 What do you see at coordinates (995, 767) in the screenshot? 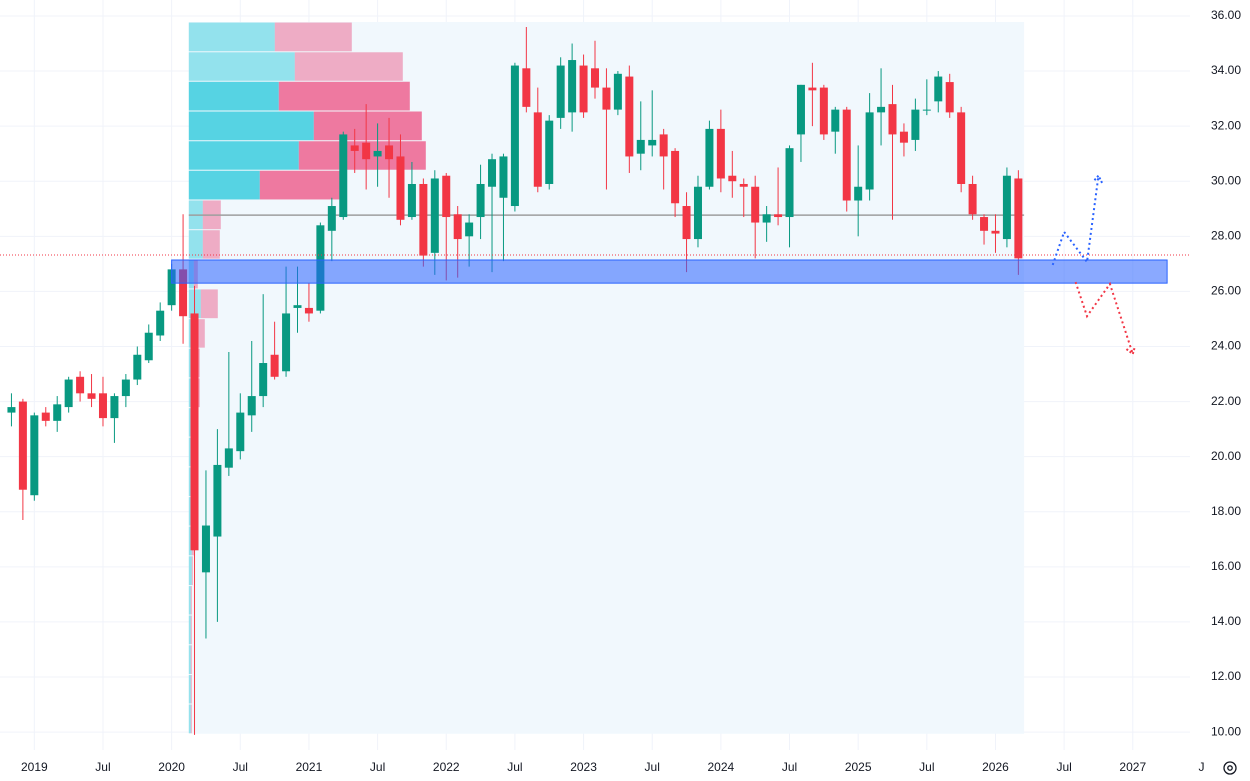
I see `x-tick-label: 2026` at bounding box center [995, 767].